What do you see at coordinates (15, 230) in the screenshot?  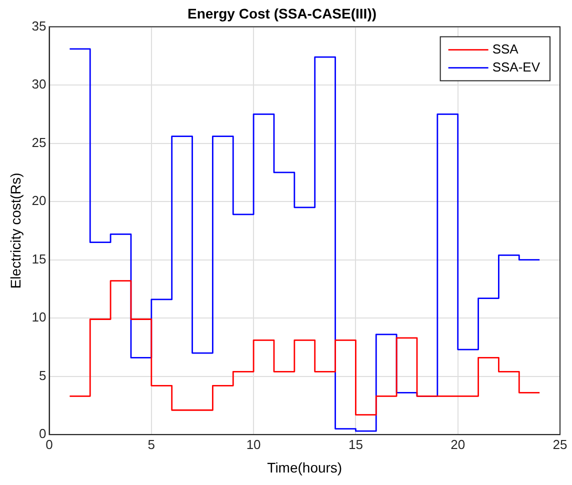 I see `y-axis-title: Electricity cost(Rs)` at bounding box center [15, 230].